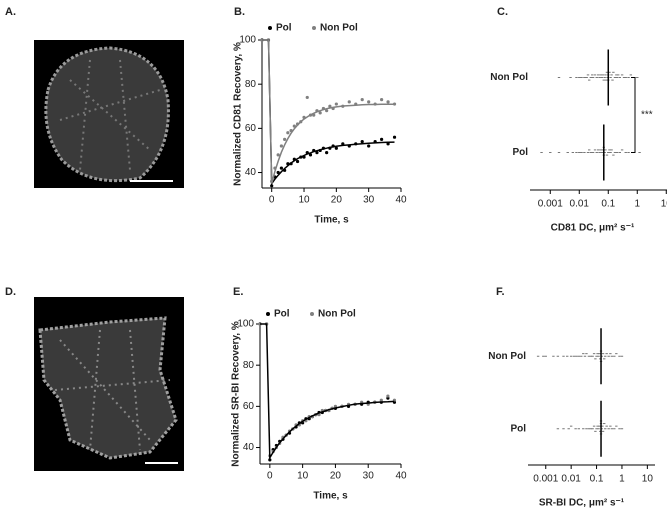  What do you see at coordinates (238, 292) in the screenshot?
I see `panel-label: E.` at bounding box center [238, 292].